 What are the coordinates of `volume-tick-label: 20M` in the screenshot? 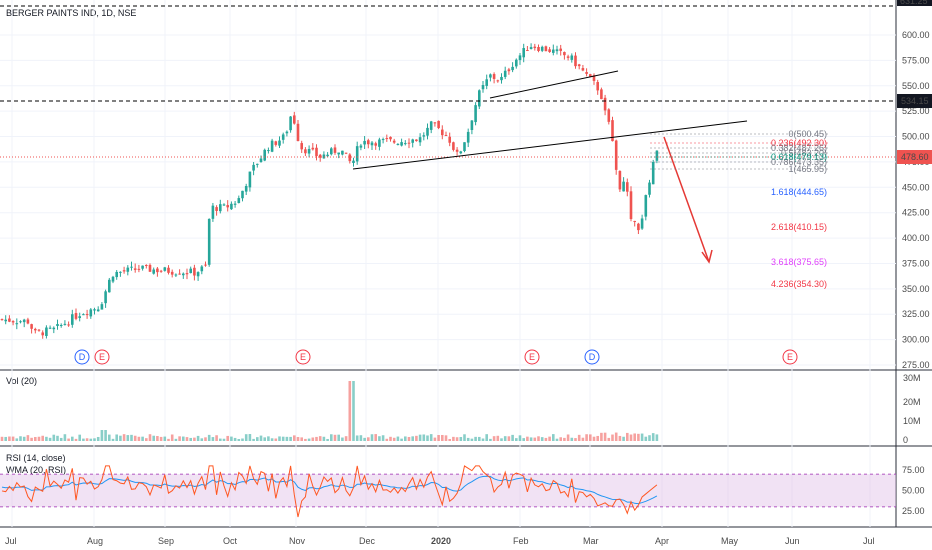 It's located at (912, 402).